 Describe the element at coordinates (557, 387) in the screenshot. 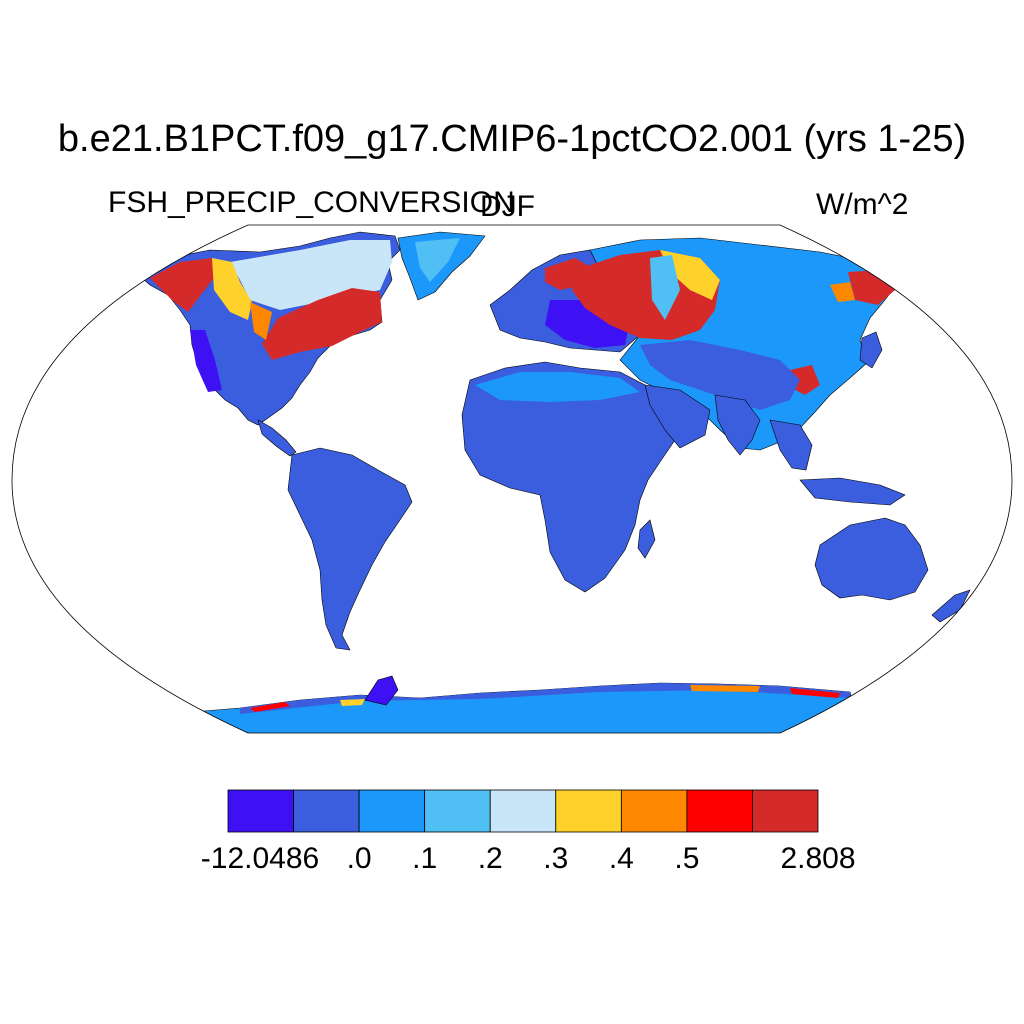

I see `sahara-band` at that location.